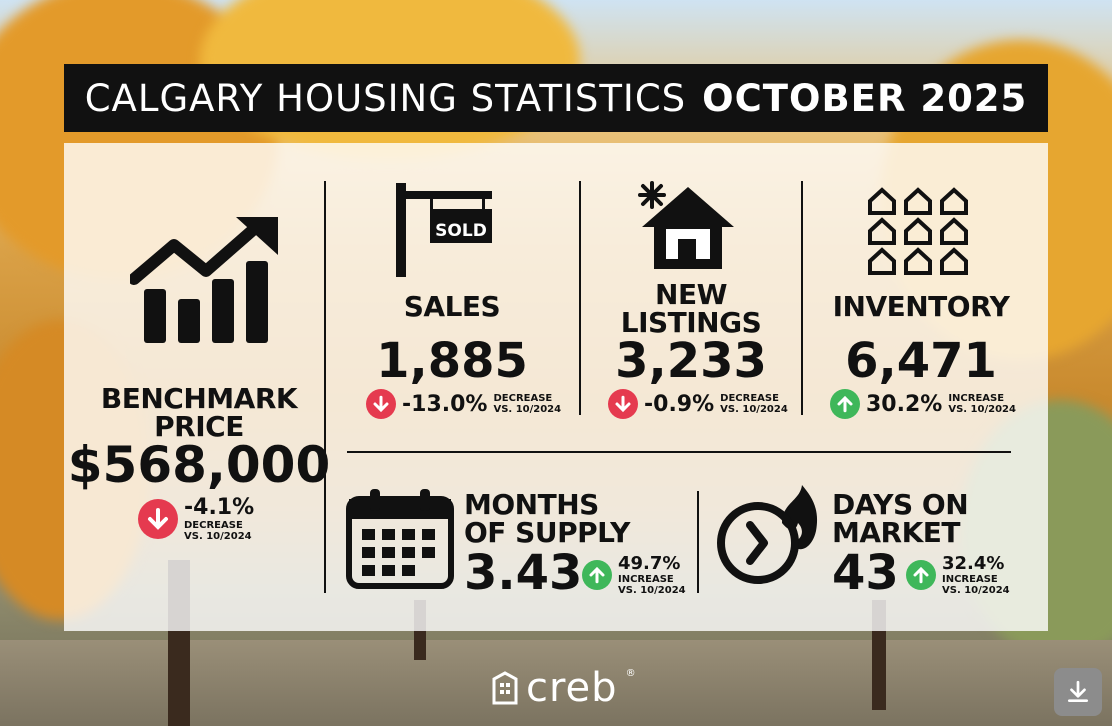  I want to click on sales-change: -13.0% DECREASE VS. 10/2024, so click(463, 404).